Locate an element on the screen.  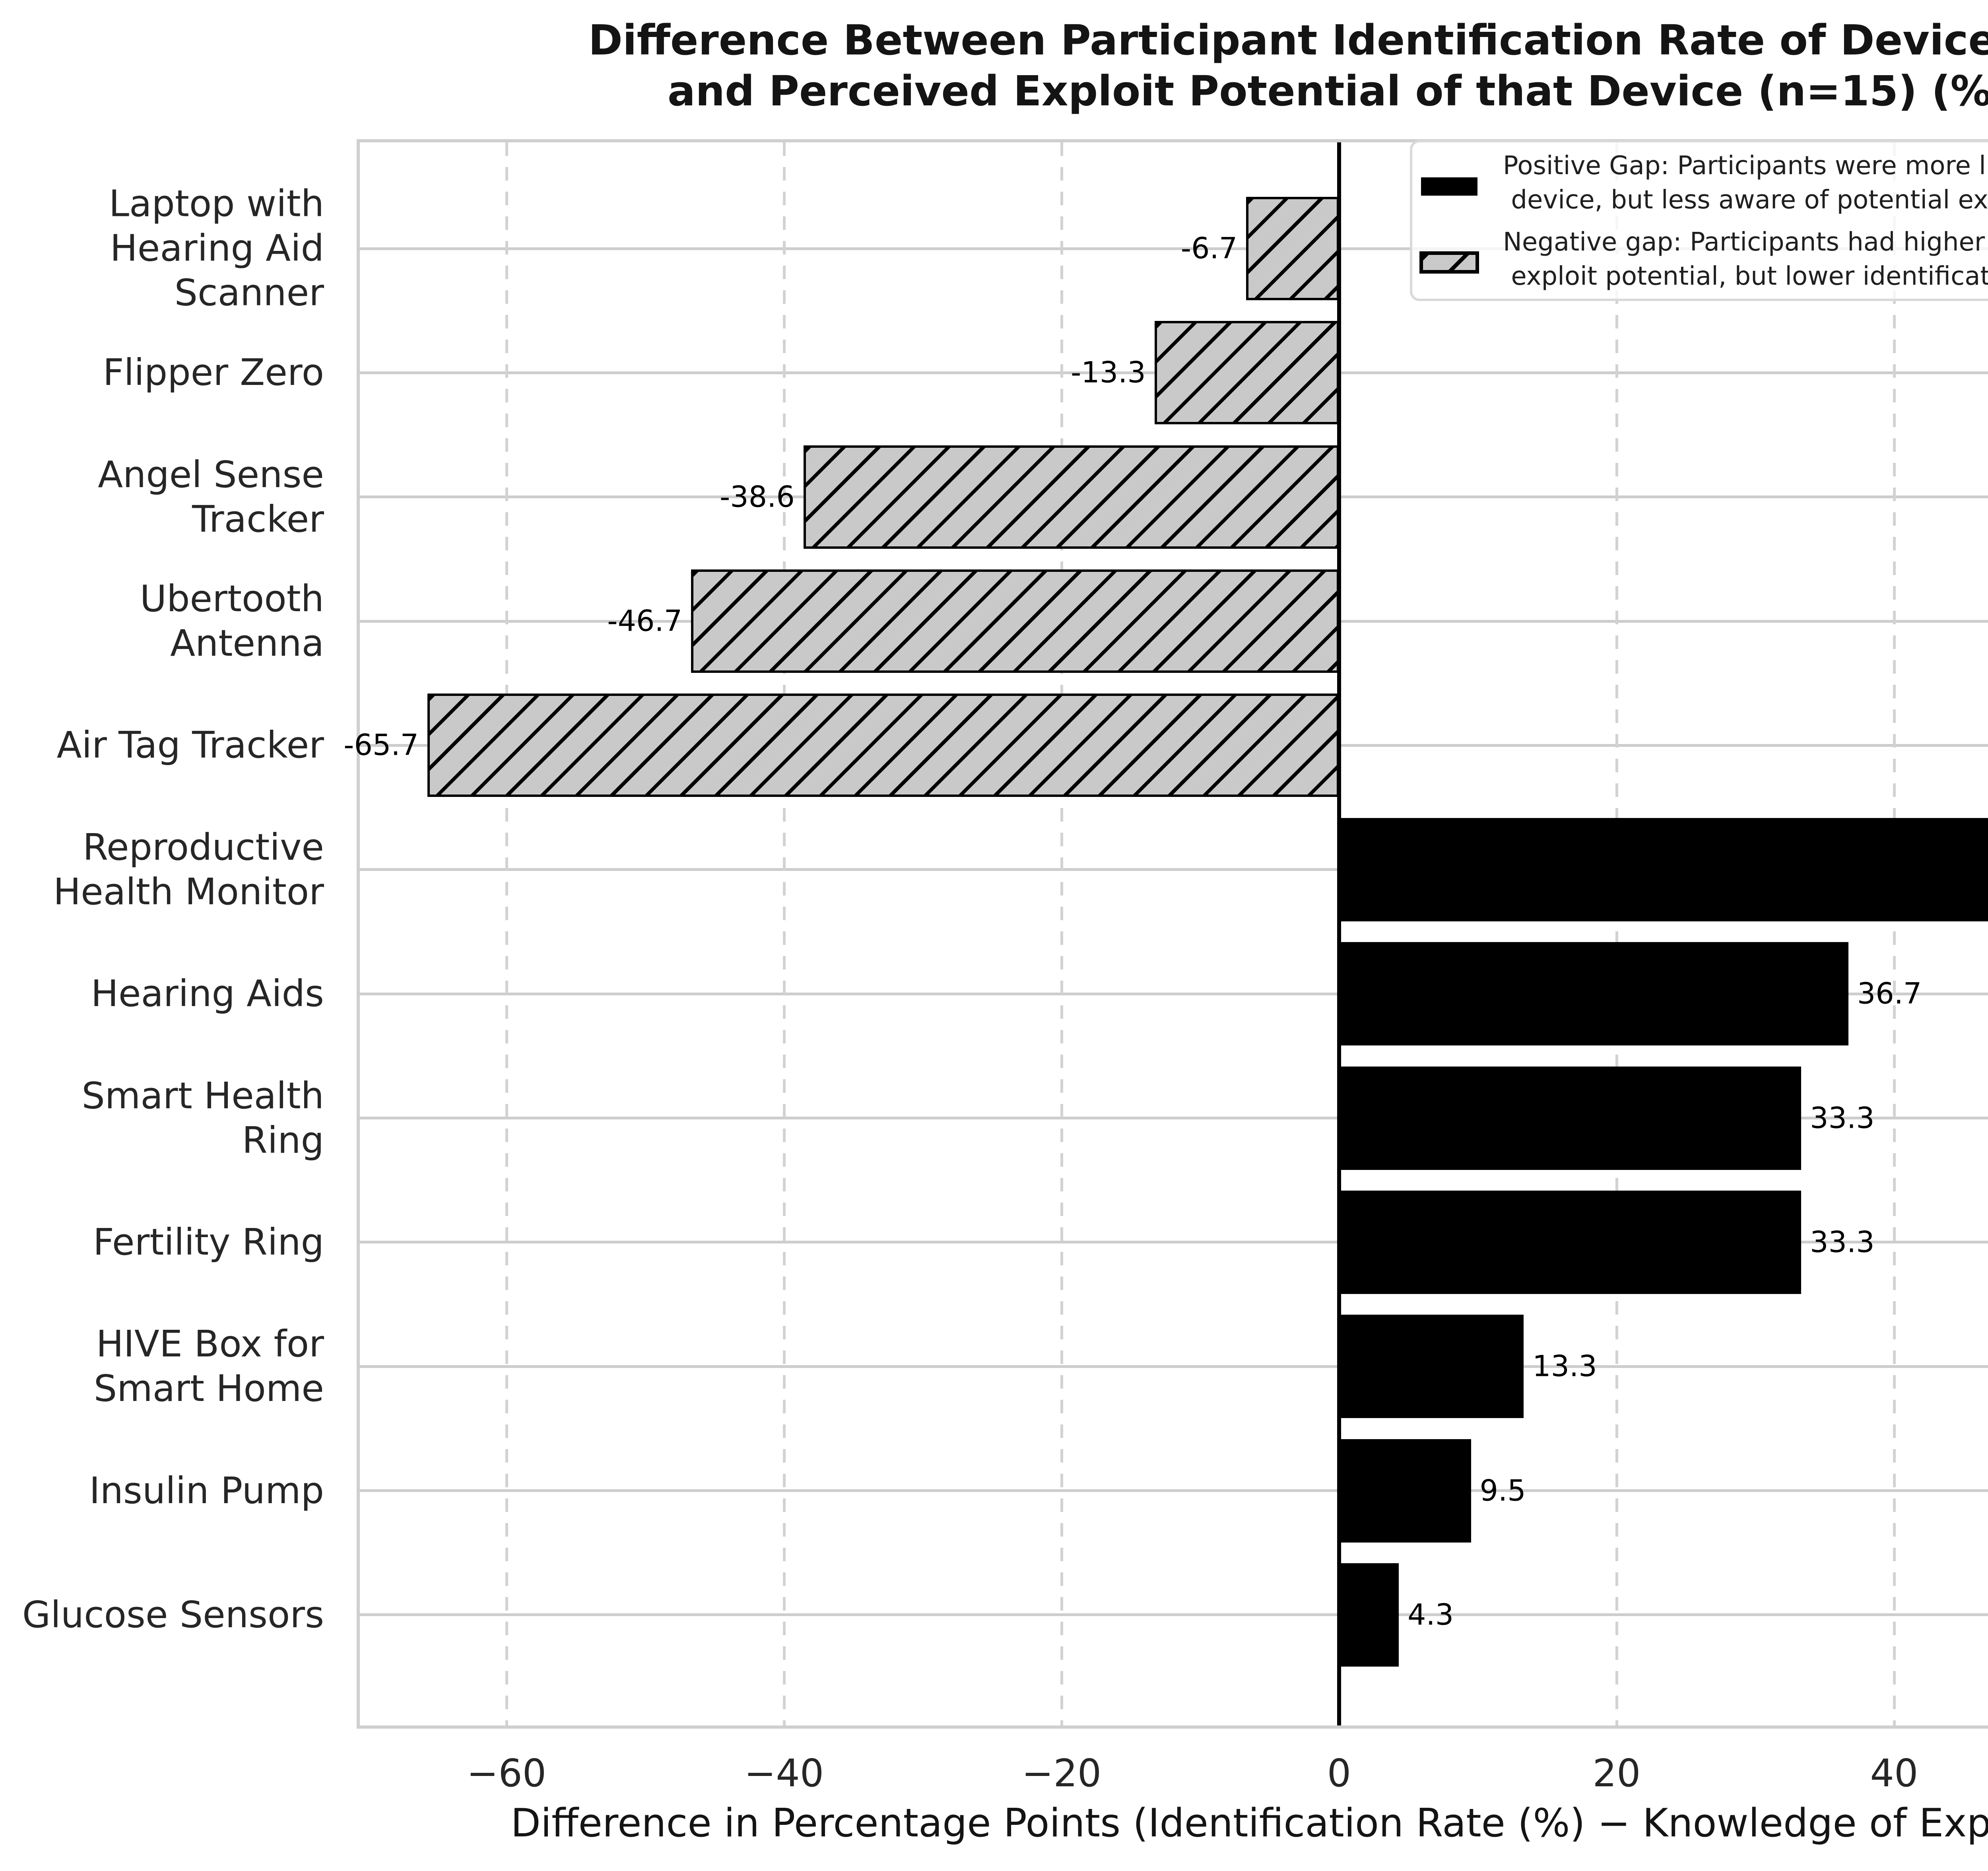
y-tick-label: Hearing Aids is located at coordinates (207, 994).